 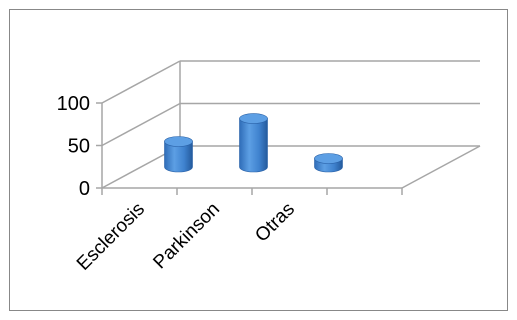 I want to click on x-tick-label-esclerosis: Esclerosis, so click(x=111, y=237).